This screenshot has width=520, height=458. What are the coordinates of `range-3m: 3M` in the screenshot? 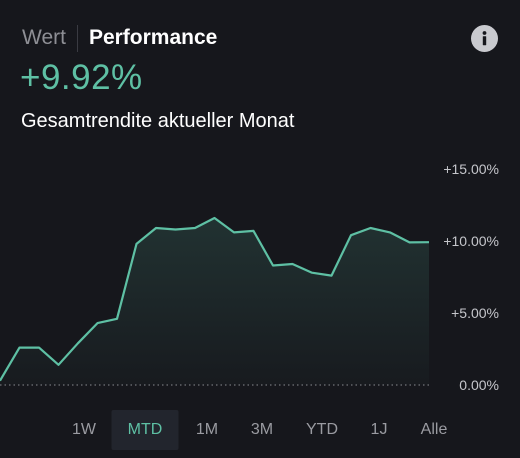 It's located at (262, 429).